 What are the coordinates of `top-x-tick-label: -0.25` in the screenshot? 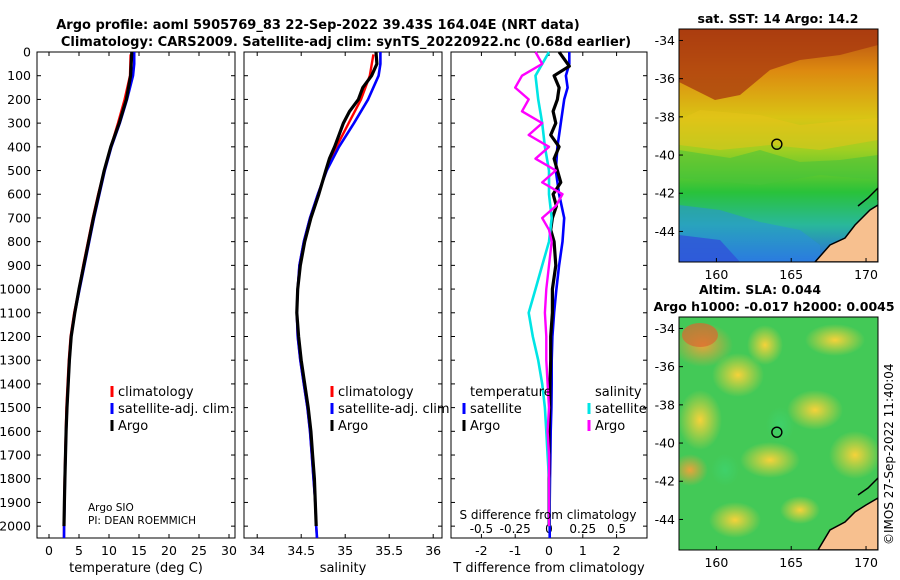 It's located at (515, 529).